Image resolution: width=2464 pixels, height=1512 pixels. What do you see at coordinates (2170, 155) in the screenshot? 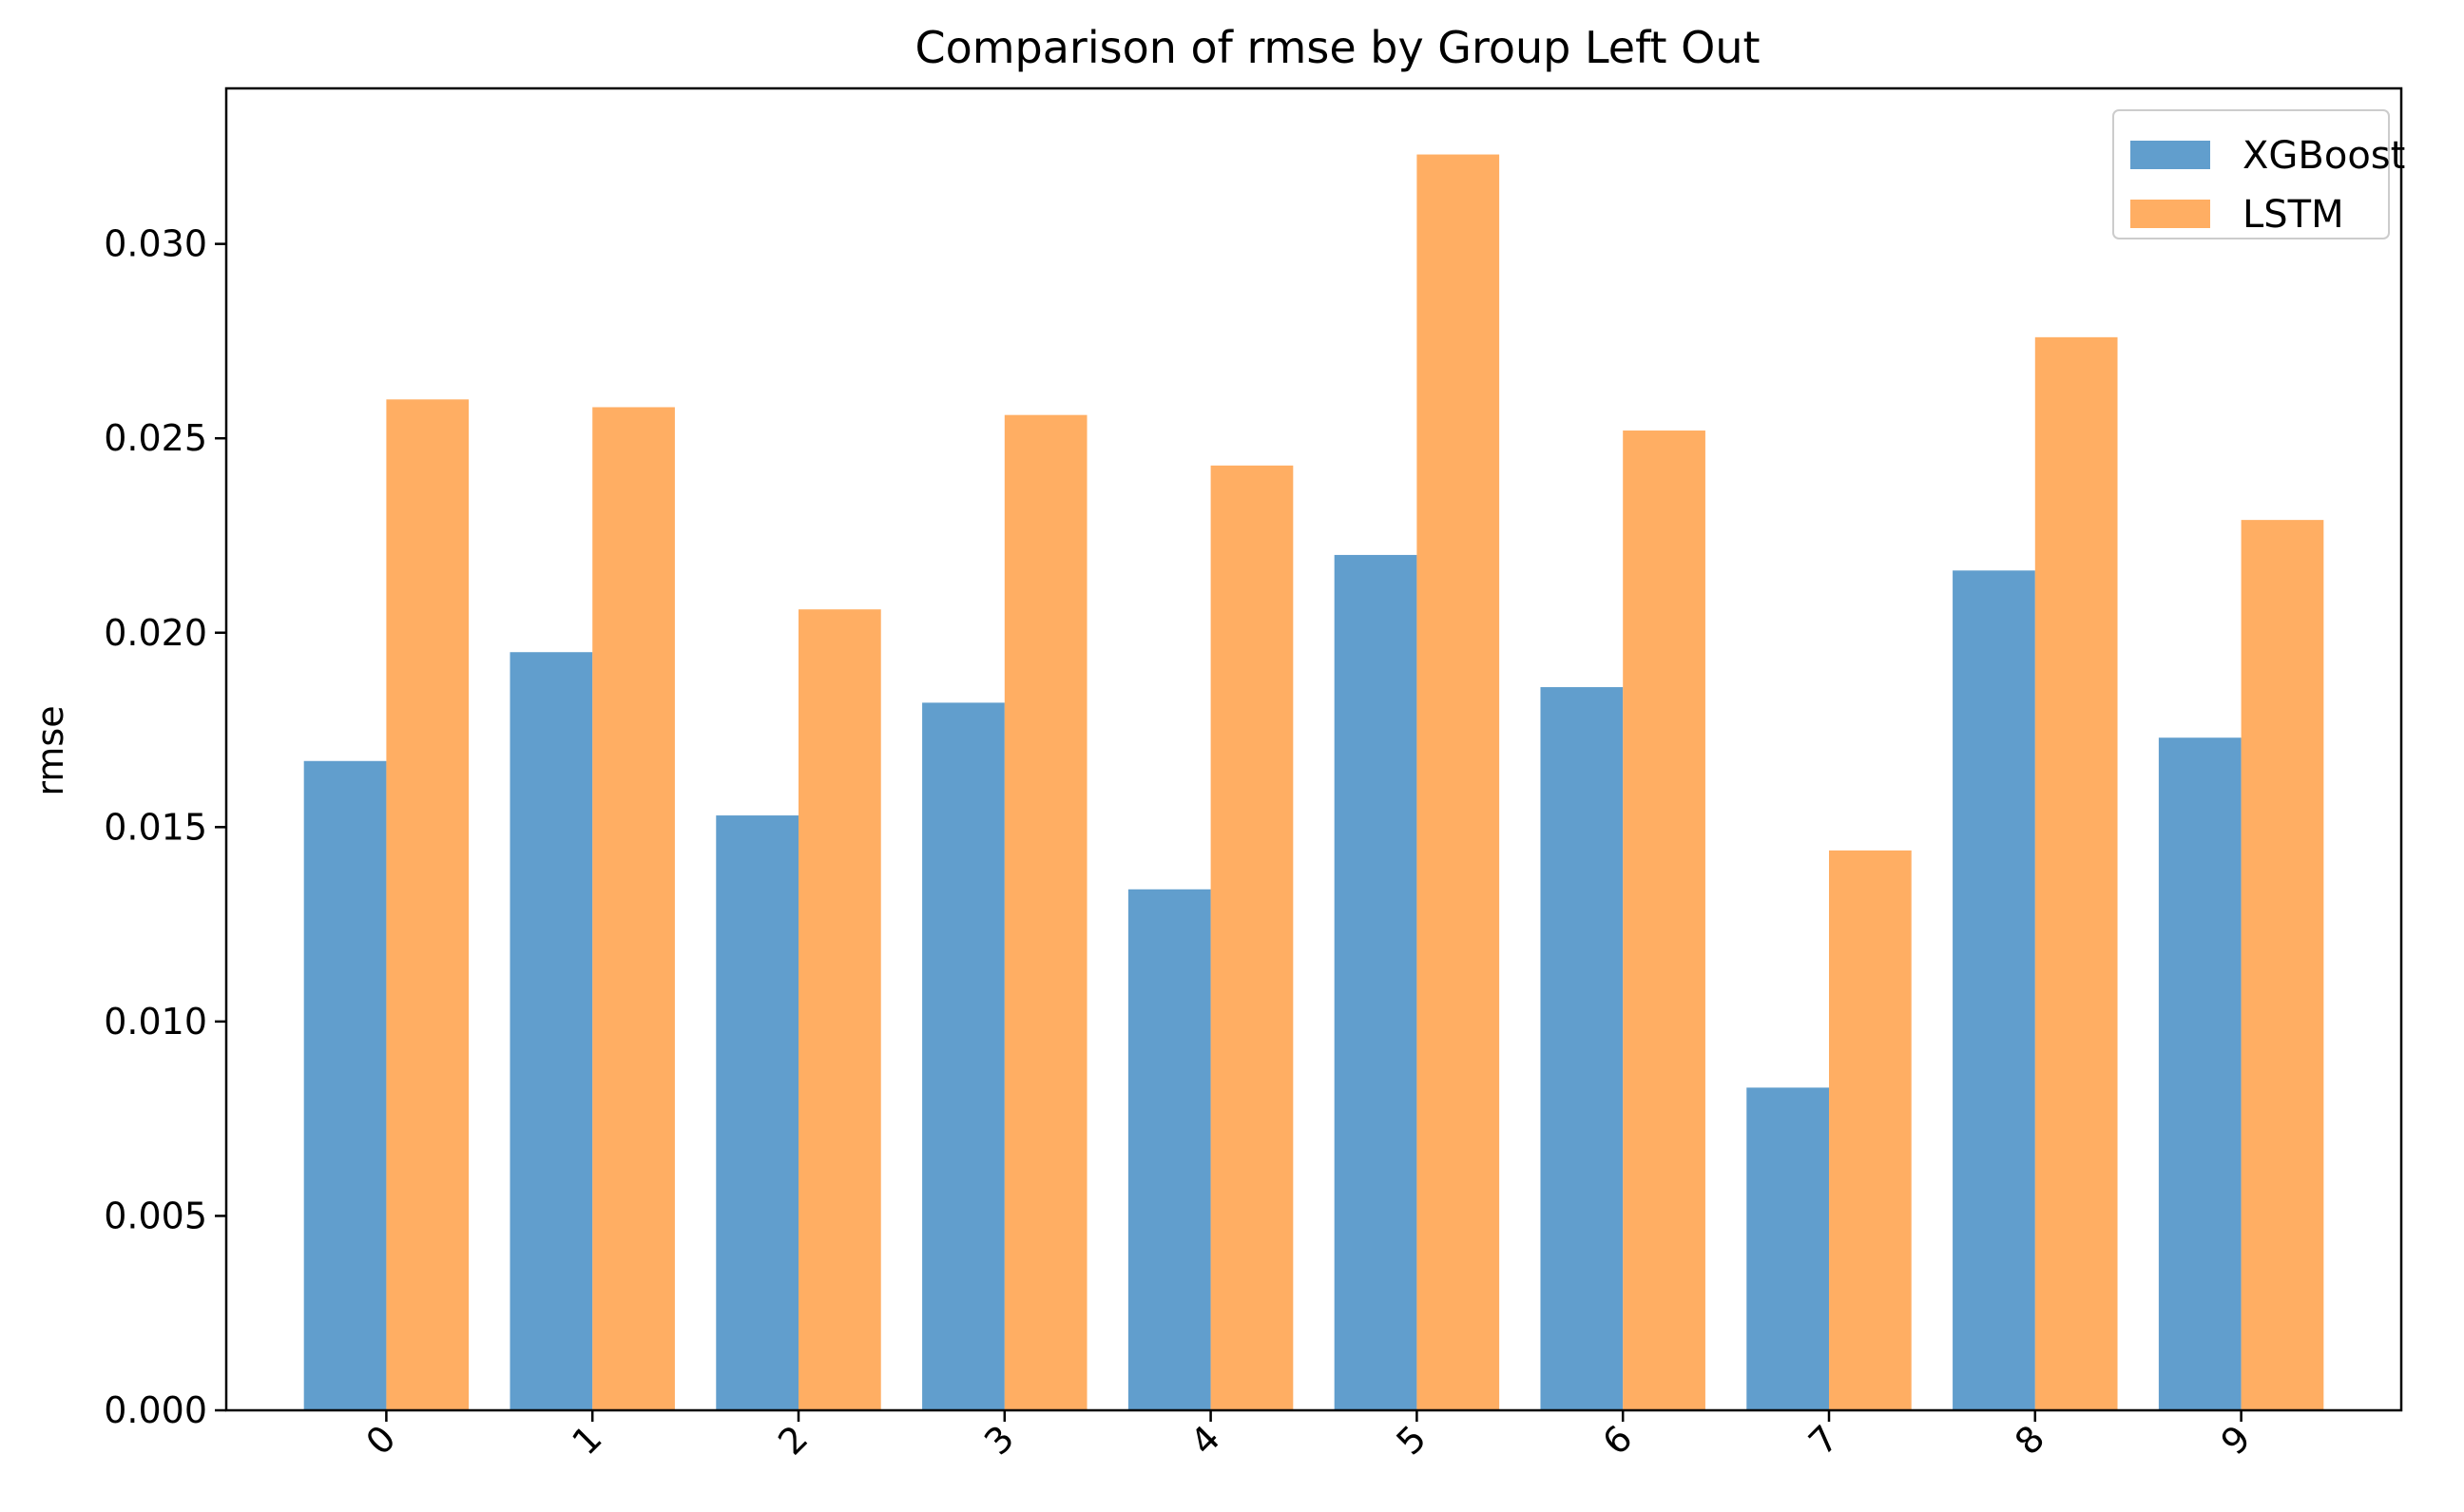
I see `legend-swatch-xgboost` at bounding box center [2170, 155].